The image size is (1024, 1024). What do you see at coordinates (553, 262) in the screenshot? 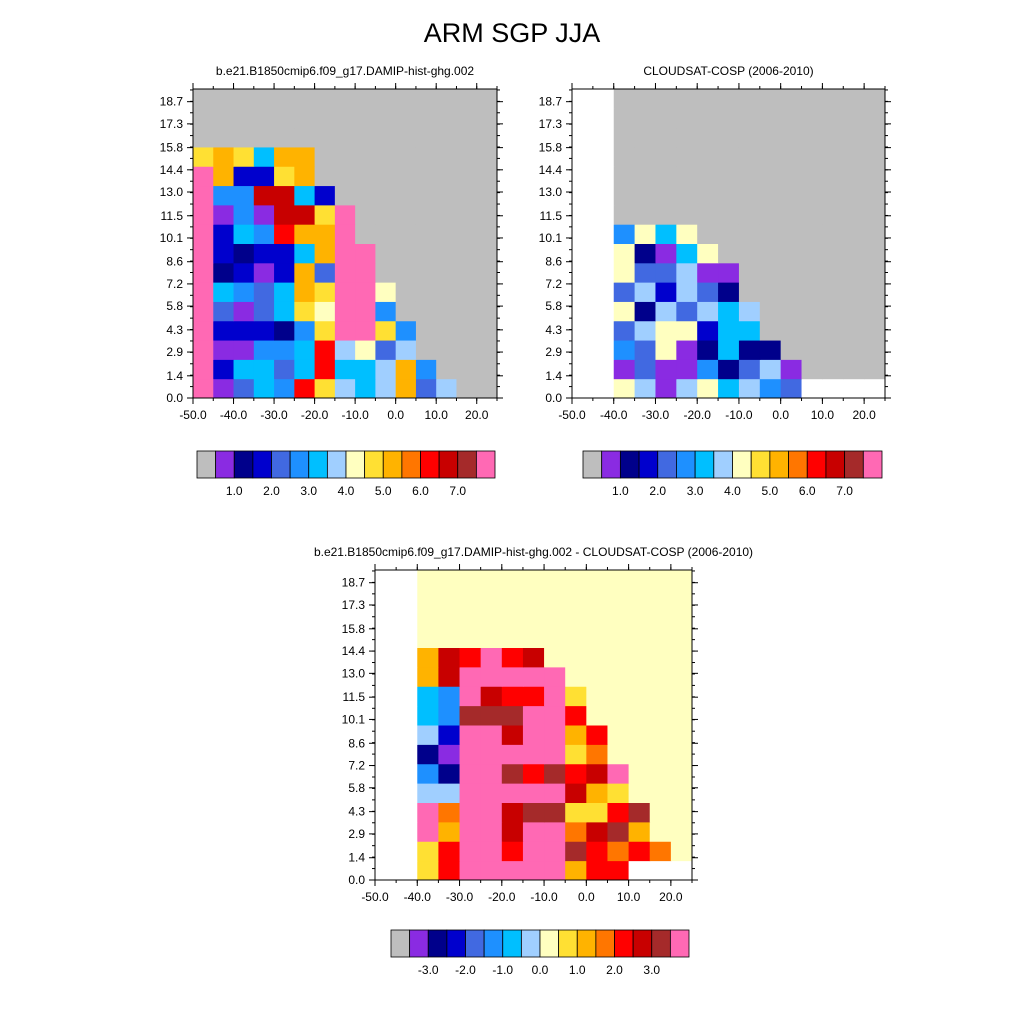
I see `y-tick-label: 8.6` at bounding box center [553, 262].